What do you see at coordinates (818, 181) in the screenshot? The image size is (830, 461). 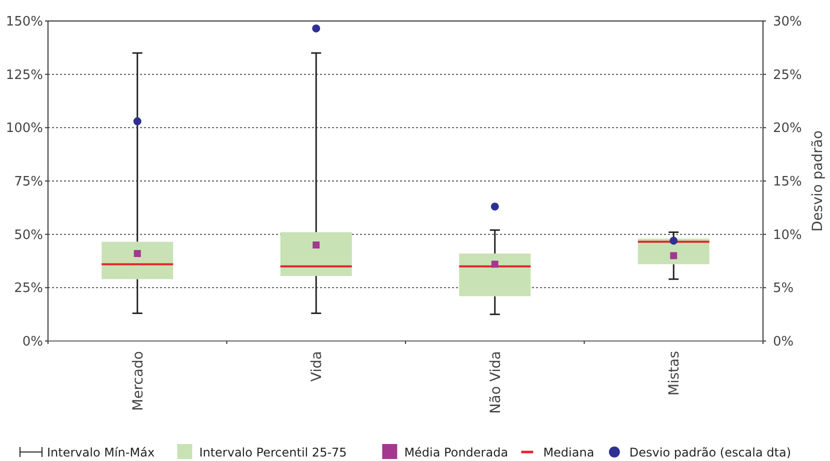 I see `y2-axis-title: Desvio padrão` at bounding box center [818, 181].